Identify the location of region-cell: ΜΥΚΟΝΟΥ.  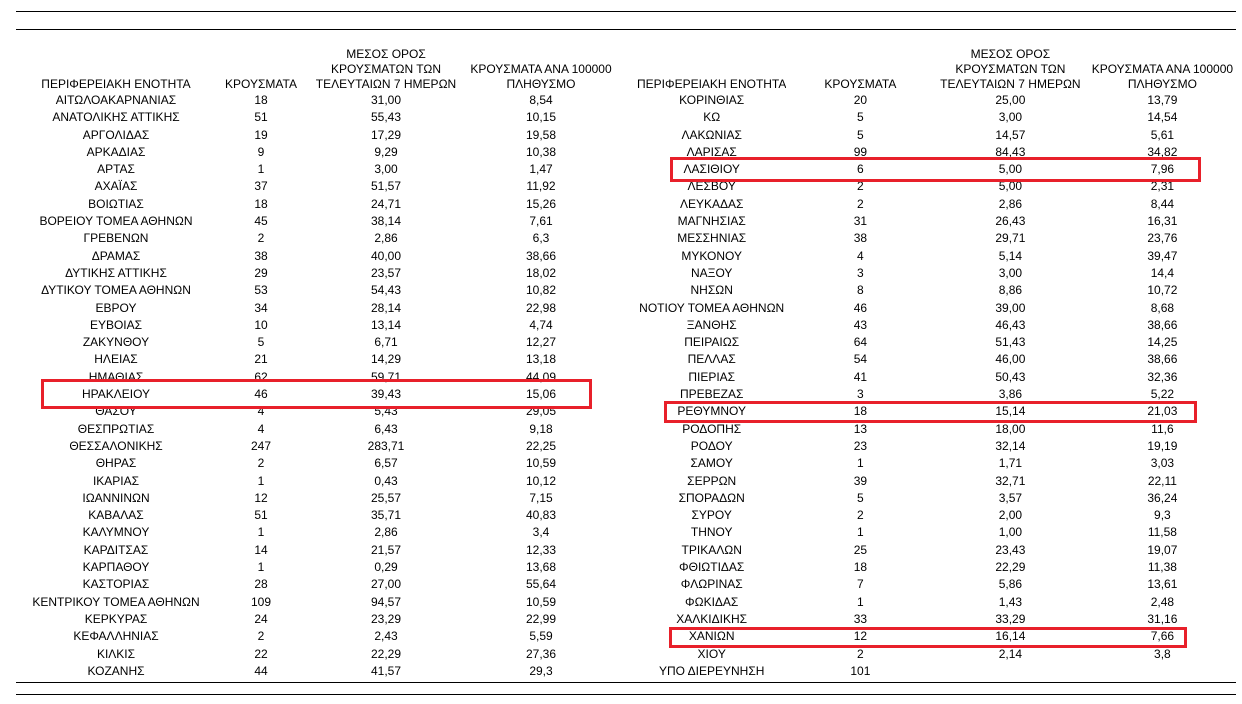
(711, 255).